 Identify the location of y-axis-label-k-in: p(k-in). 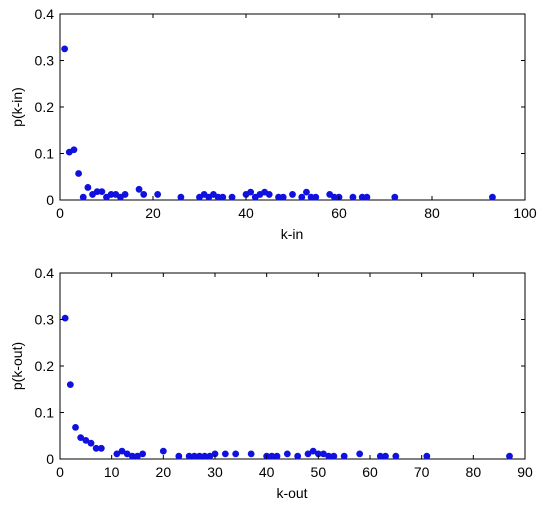
(17, 107).